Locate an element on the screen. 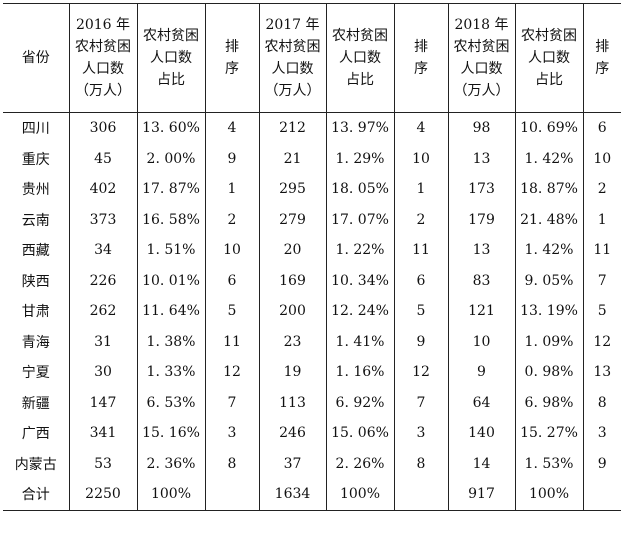 This screenshot has height=552, width=624. count-2018-cell: 121 is located at coordinates (481, 311).